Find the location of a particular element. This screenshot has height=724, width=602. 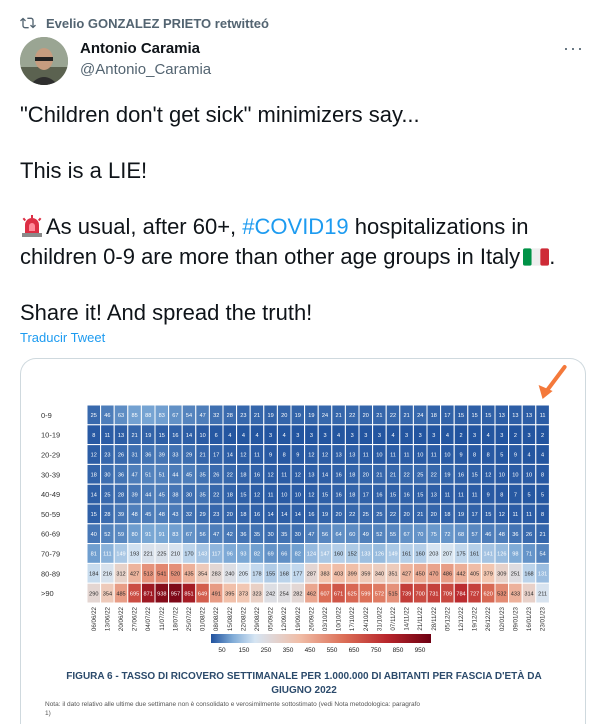

cell-value: 871 is located at coordinates (148, 594).